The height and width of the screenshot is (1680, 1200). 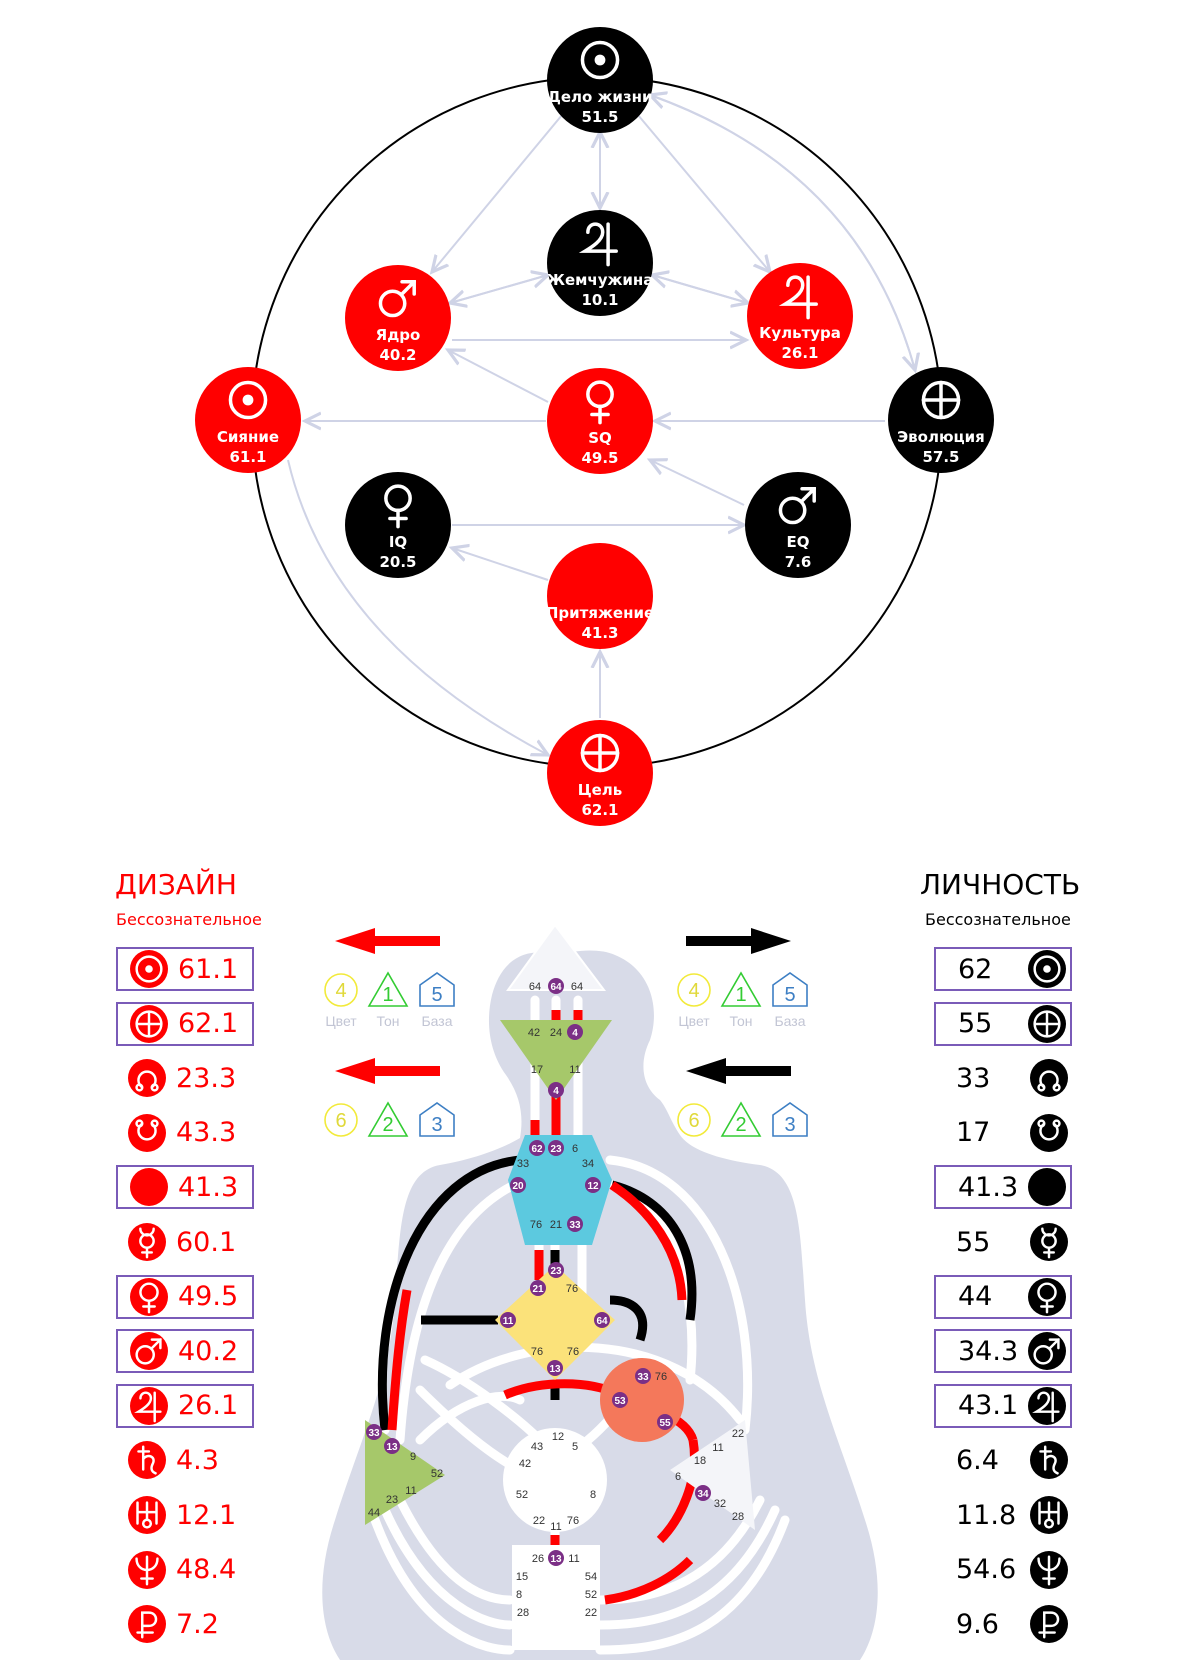 What do you see at coordinates (437, 989) in the screenshot?
I see `base-house-icon` at bounding box center [437, 989].